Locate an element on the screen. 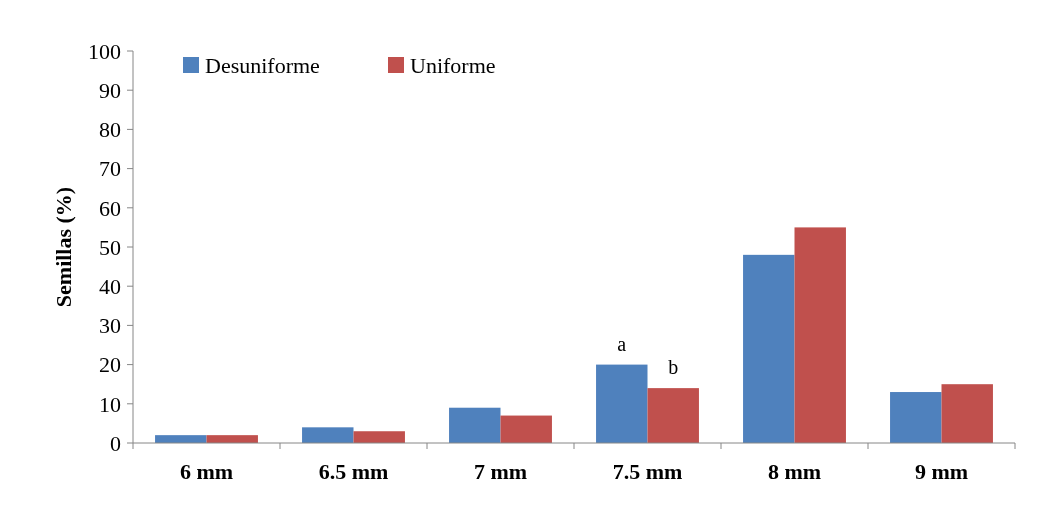 The width and height of the screenshot is (1043, 506). y-tick-label: 20 is located at coordinates (110, 365).